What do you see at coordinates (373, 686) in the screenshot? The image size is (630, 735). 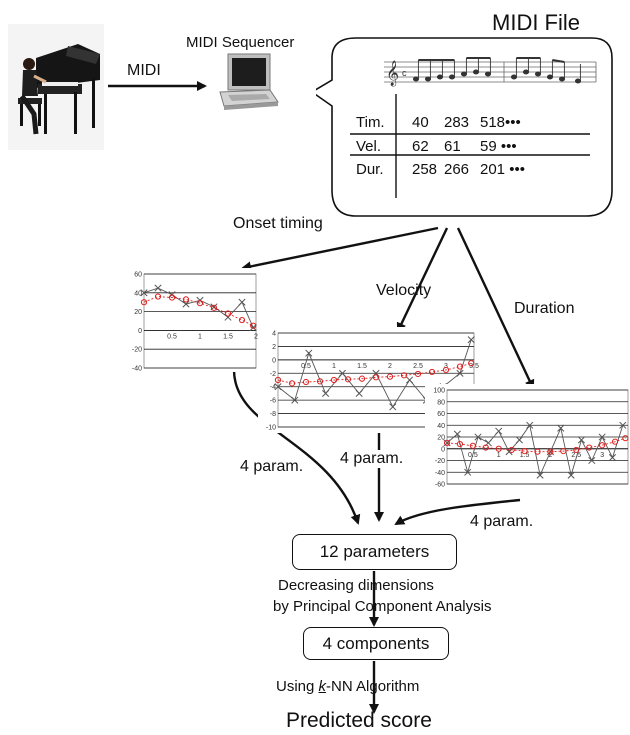 I see `knn-suffix: -NN Algorithm` at bounding box center [373, 686].